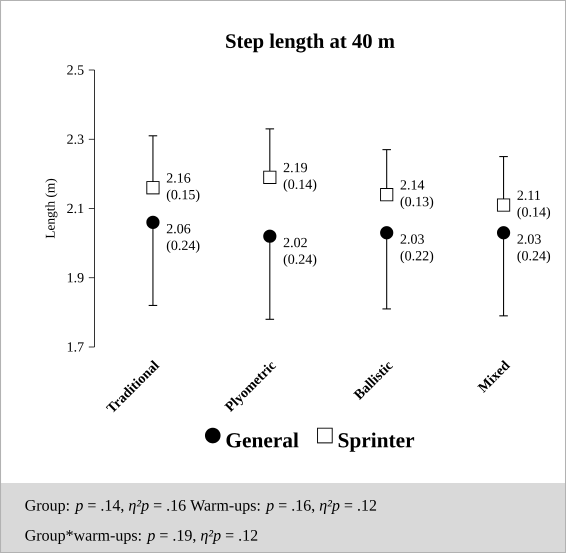 This screenshot has width=566, height=553. What do you see at coordinates (417, 249) in the screenshot?
I see `data-label: 2.03 (0.22)` at bounding box center [417, 249].